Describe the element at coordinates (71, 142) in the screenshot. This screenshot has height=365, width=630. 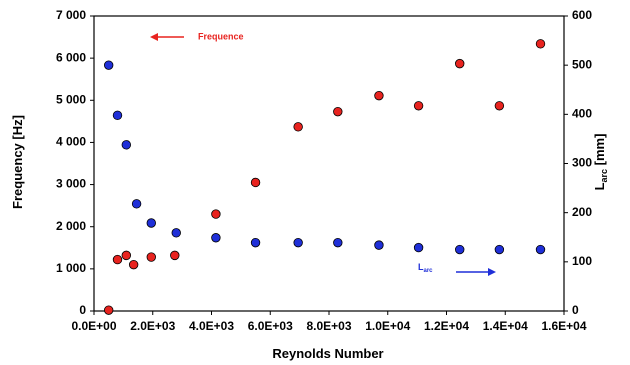
I see `y-left-tick-label: 4 000` at that location.